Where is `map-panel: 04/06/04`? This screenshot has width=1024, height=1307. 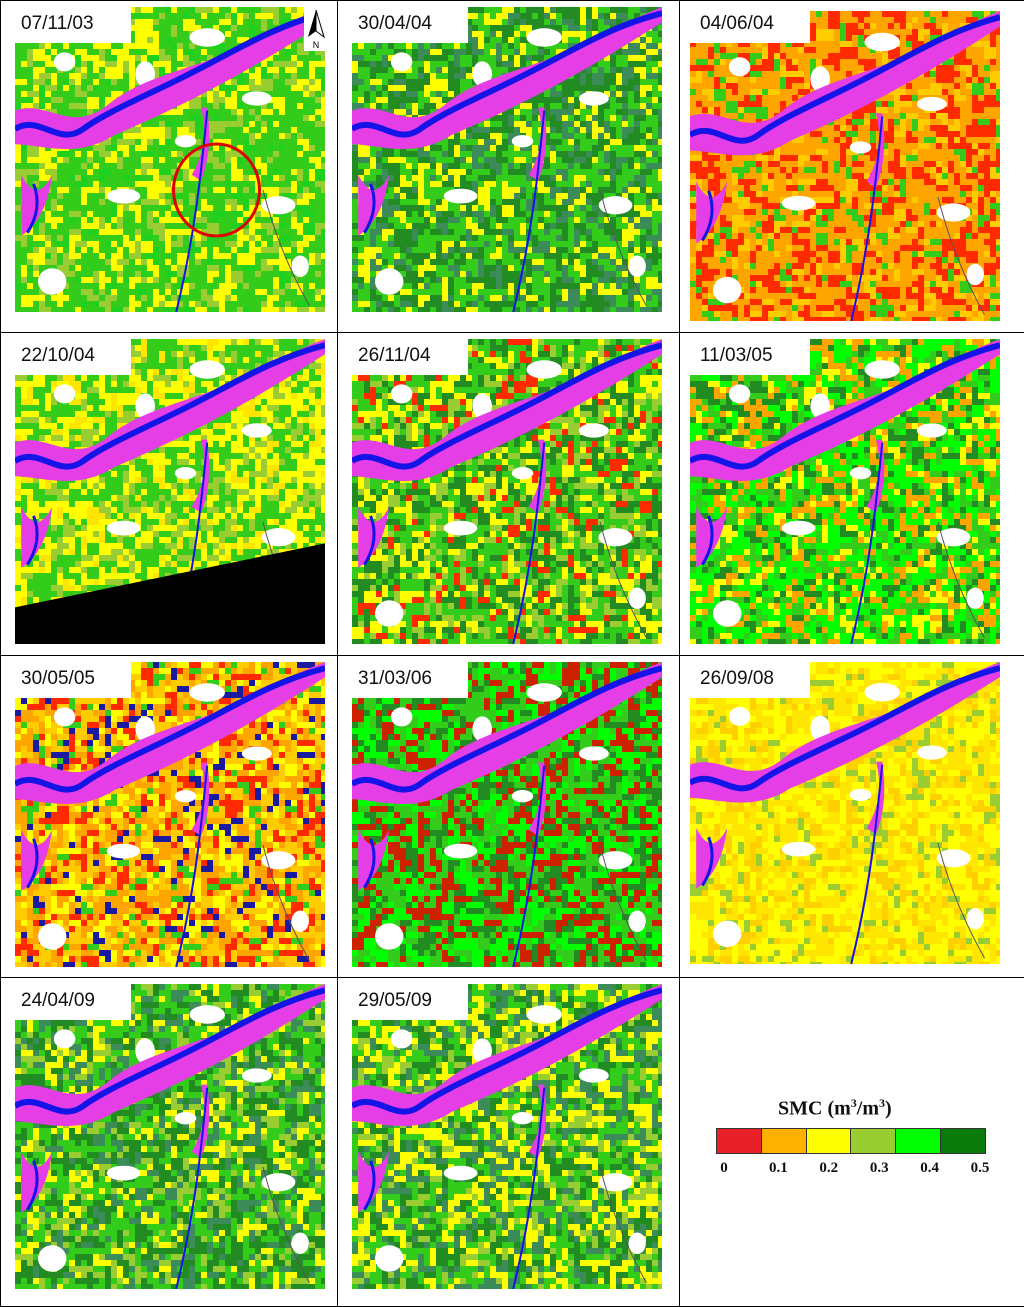
map-panel: 04/06/04 is located at coordinates (851, 166).